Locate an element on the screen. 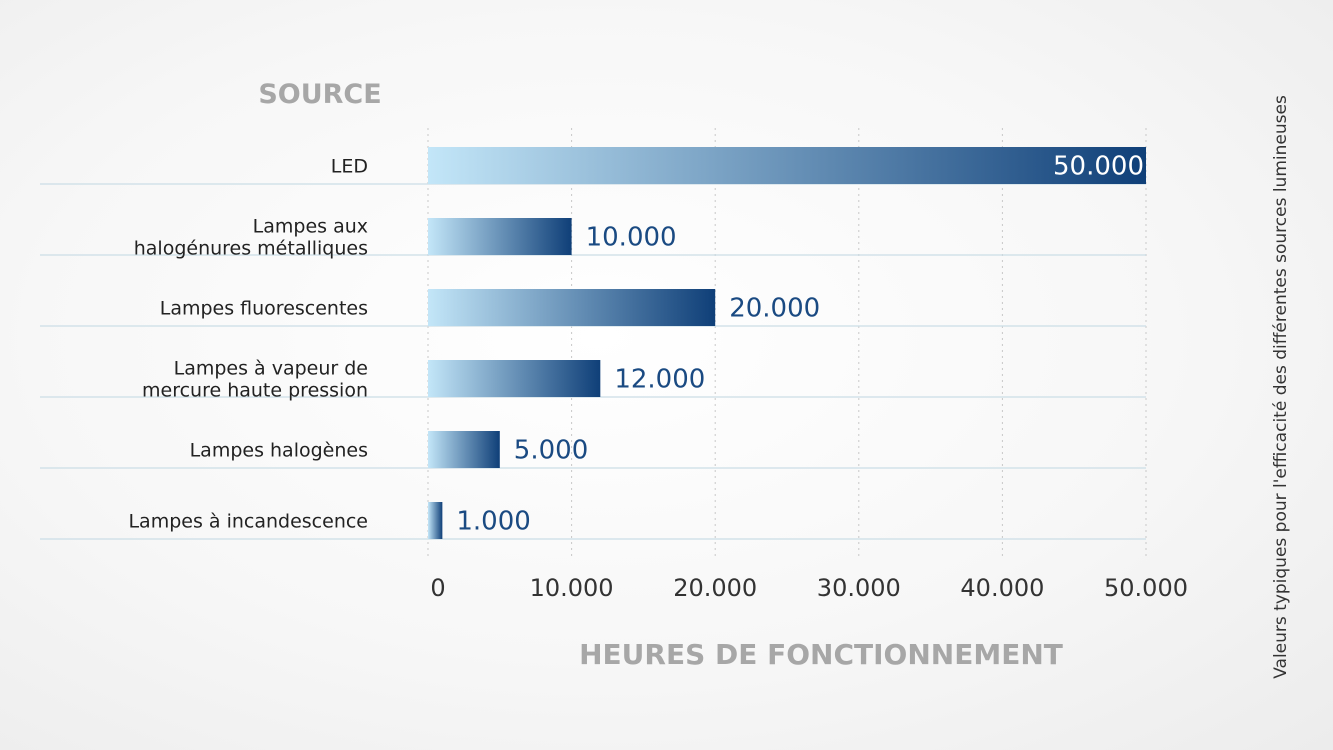 This screenshot has width=1333, height=750. category-label: LED is located at coordinates (349, 167).